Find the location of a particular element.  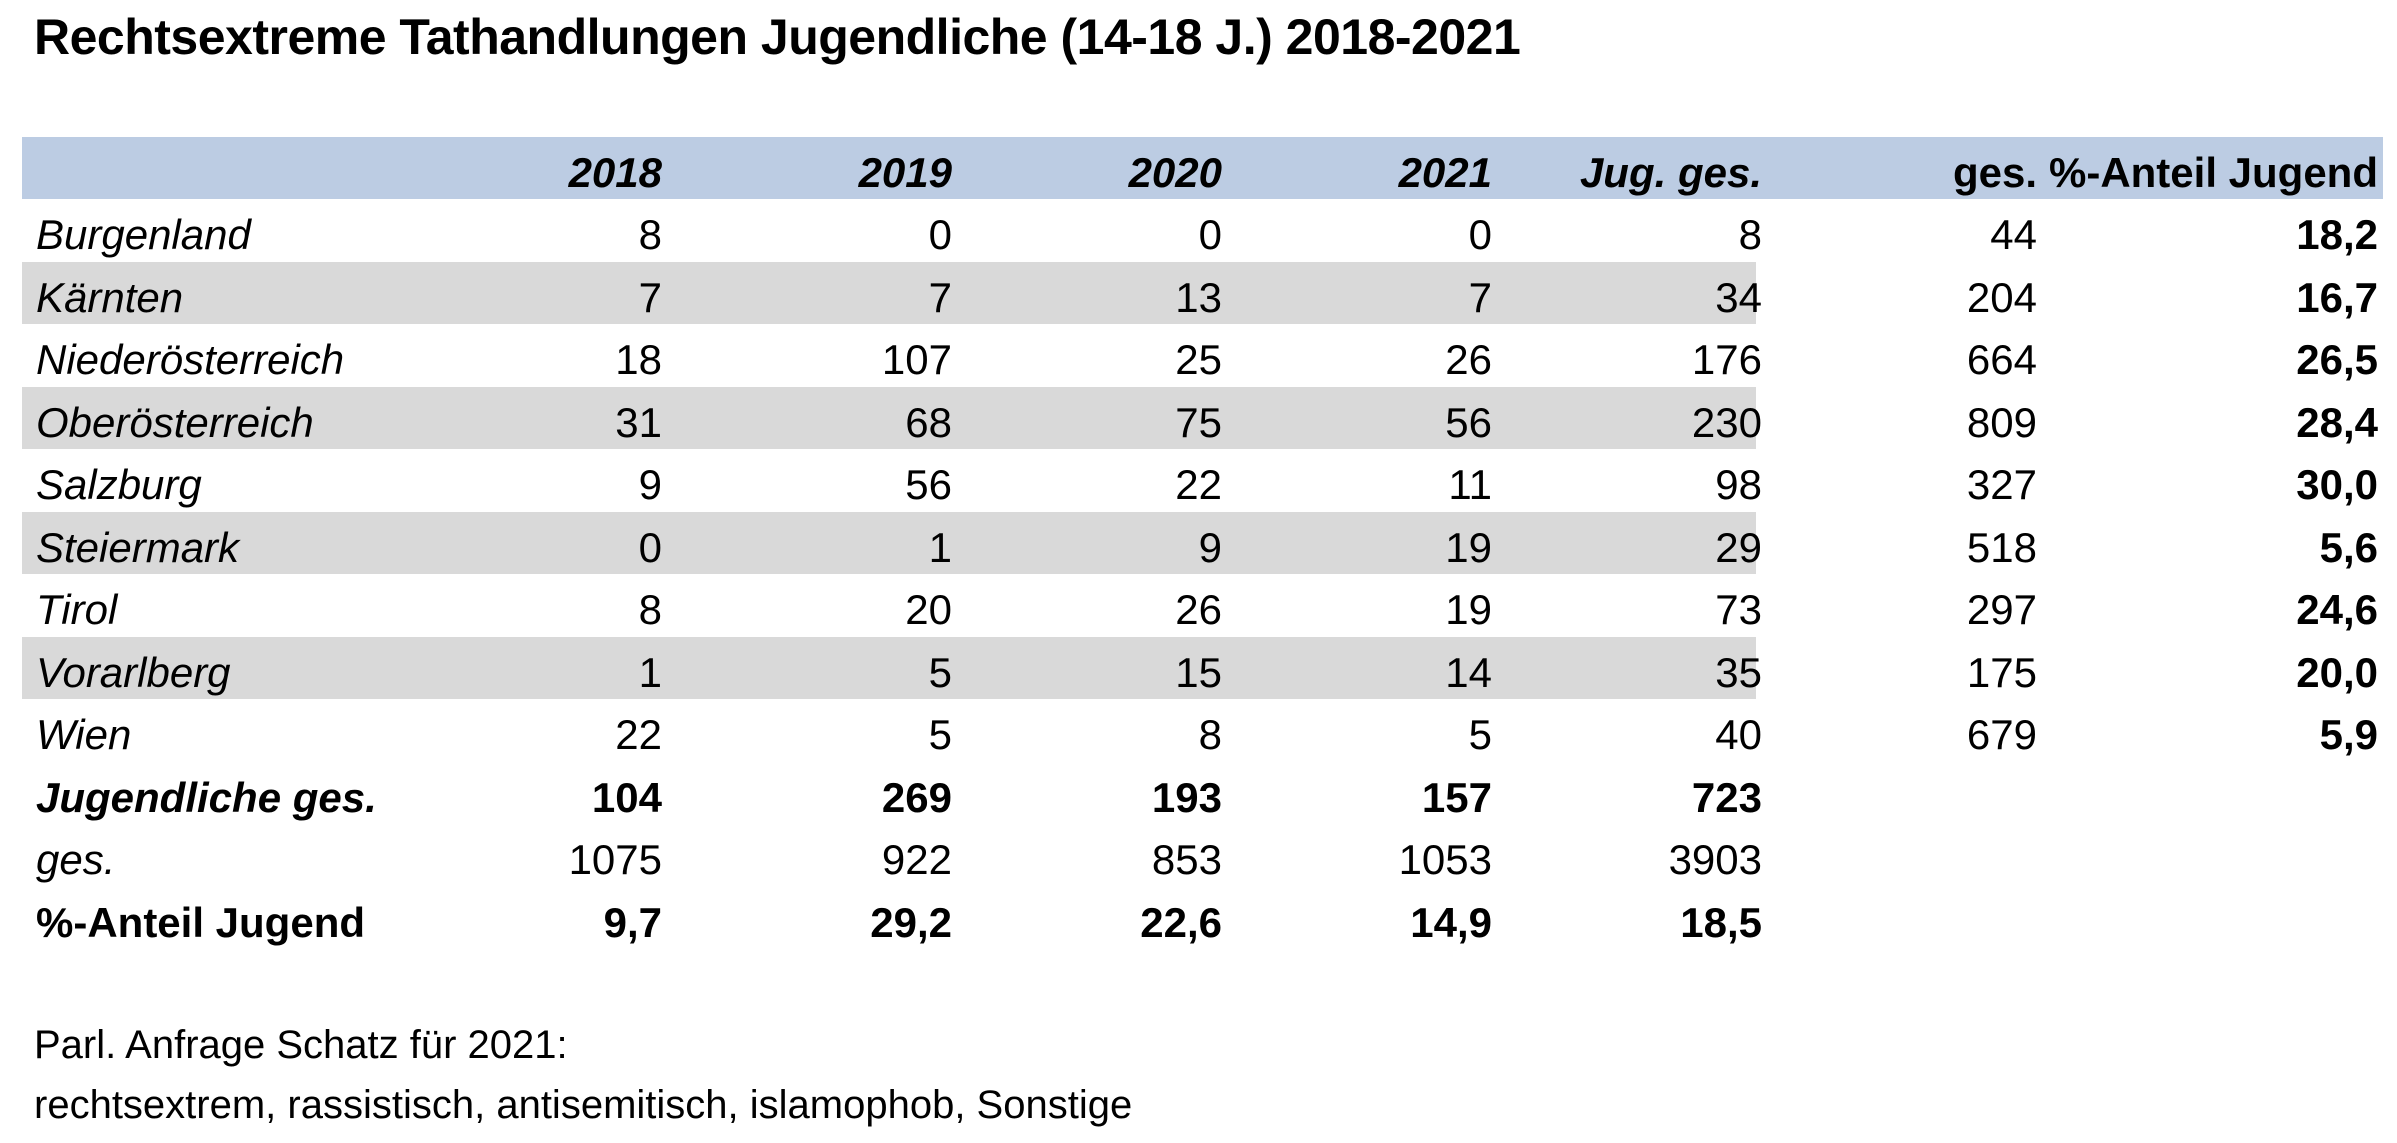

cell-2020: 193 is located at coordinates (1186, 797).